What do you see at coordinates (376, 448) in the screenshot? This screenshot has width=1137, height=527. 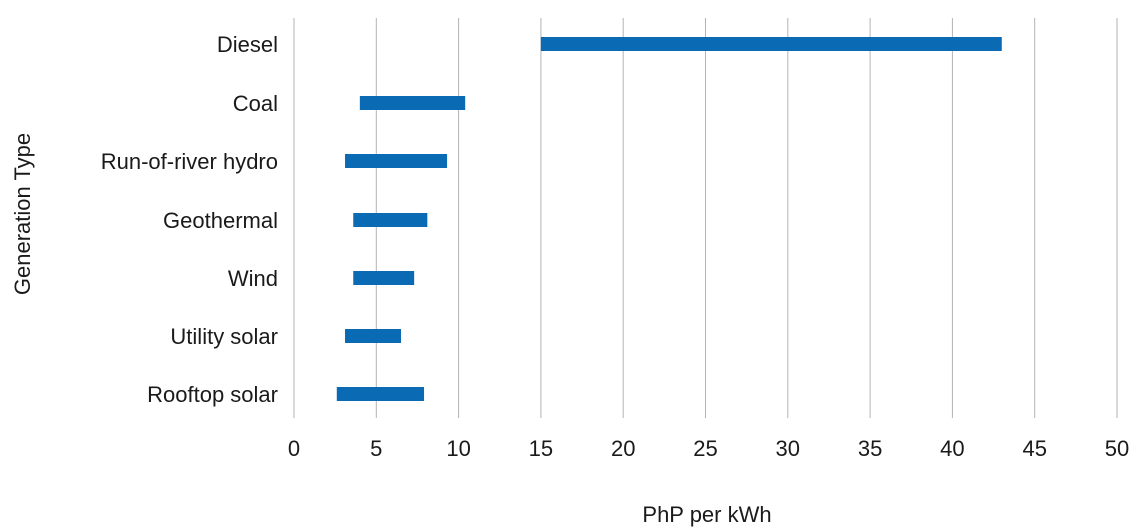 I see `x-tick-label-5: 5` at bounding box center [376, 448].